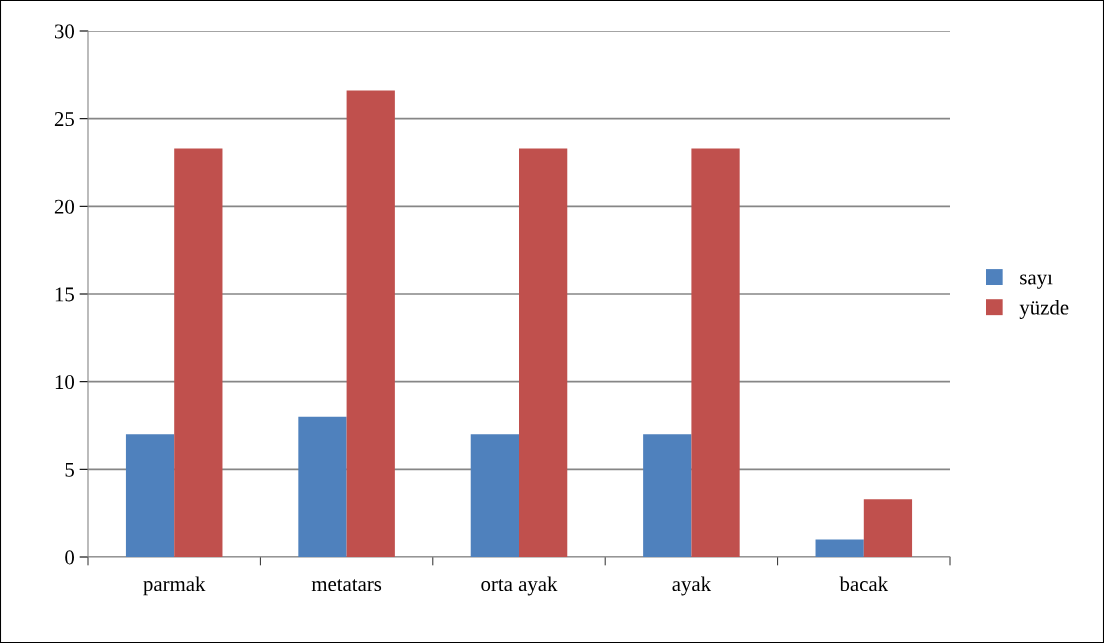 The height and width of the screenshot is (643, 1104). Describe the element at coordinates (64, 206) in the screenshot. I see `y-tick-label: 20` at that location.